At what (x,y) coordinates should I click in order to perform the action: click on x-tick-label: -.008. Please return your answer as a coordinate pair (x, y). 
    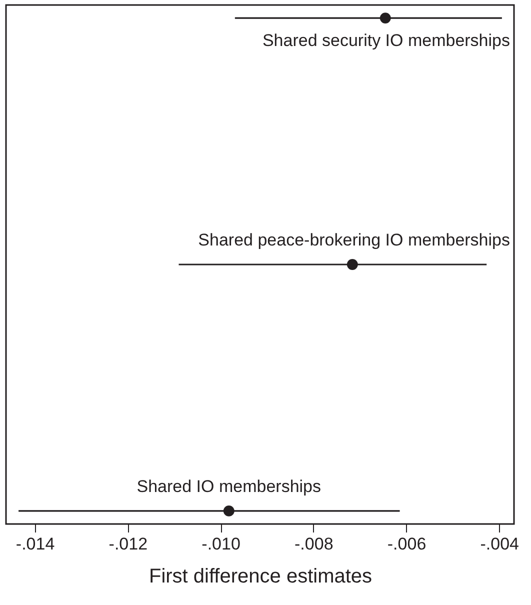
    Looking at the image, I should click on (314, 544).